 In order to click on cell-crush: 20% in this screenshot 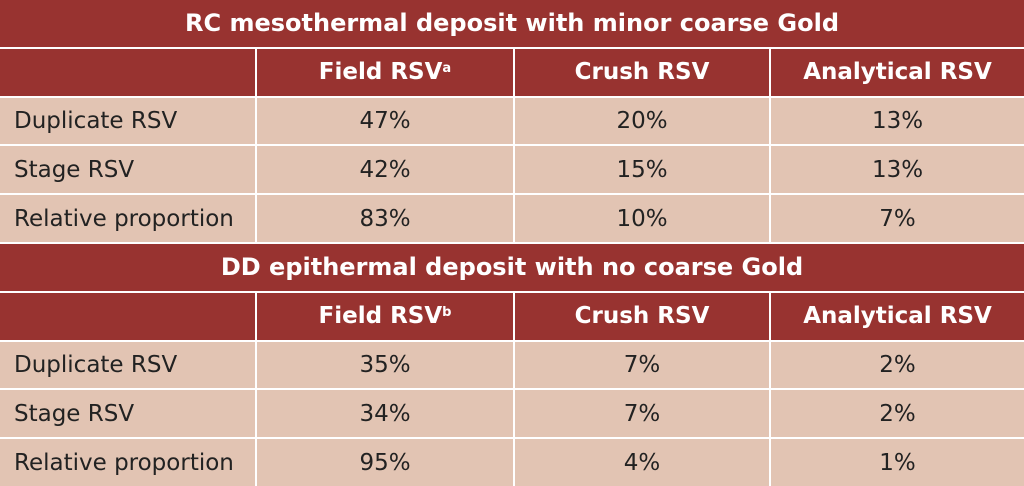, I will do `click(642, 121)`.